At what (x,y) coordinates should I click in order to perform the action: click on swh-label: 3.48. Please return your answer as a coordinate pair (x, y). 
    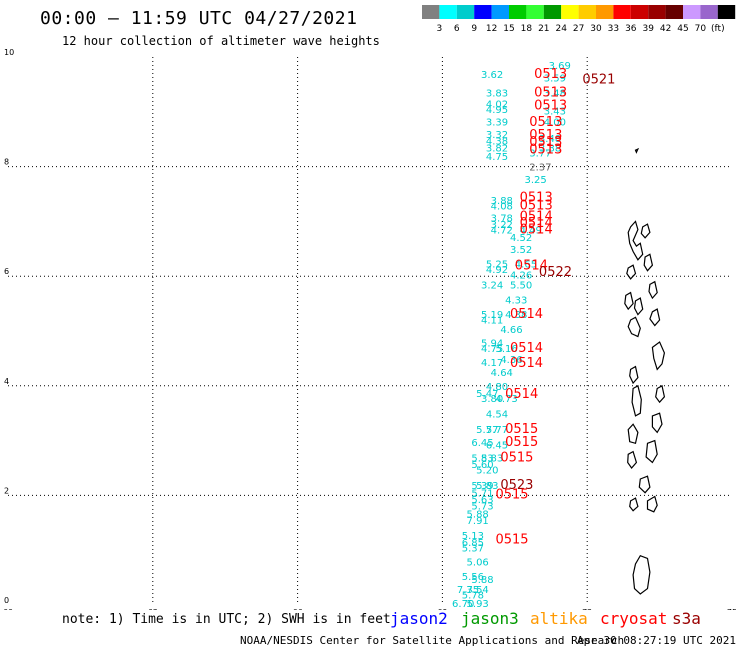
    Looking at the image, I should click on (555, 93).